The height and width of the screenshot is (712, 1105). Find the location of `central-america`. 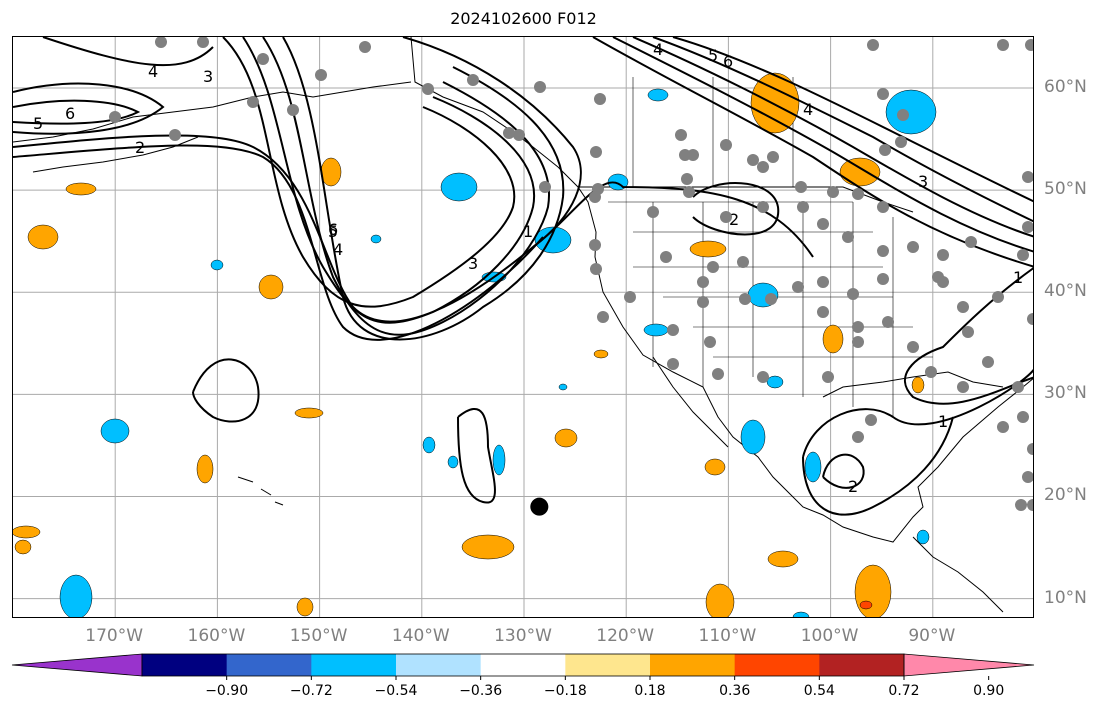

central-america is located at coordinates (958, 574).